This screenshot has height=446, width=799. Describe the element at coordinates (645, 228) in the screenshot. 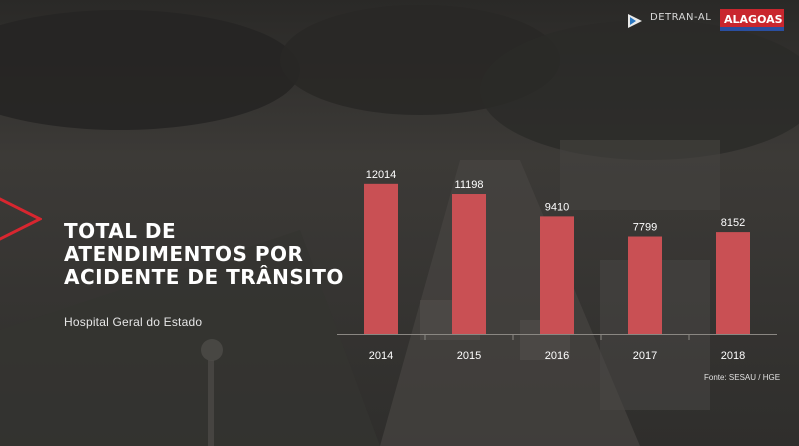

I see `data-label-2017: 7799` at that location.